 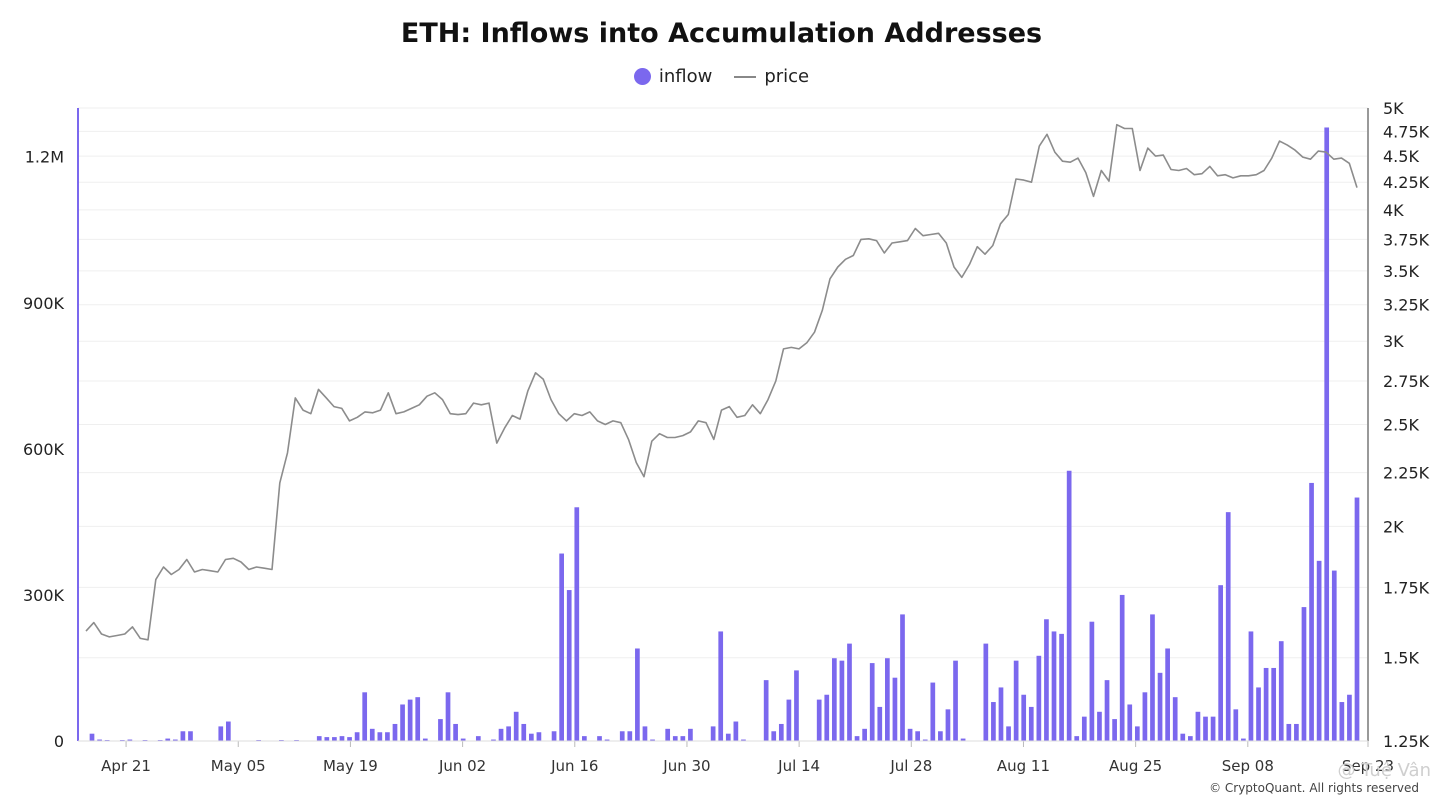 What do you see at coordinates (44, 303) in the screenshot?
I see `y-left-tick-label: 900K` at bounding box center [44, 303].